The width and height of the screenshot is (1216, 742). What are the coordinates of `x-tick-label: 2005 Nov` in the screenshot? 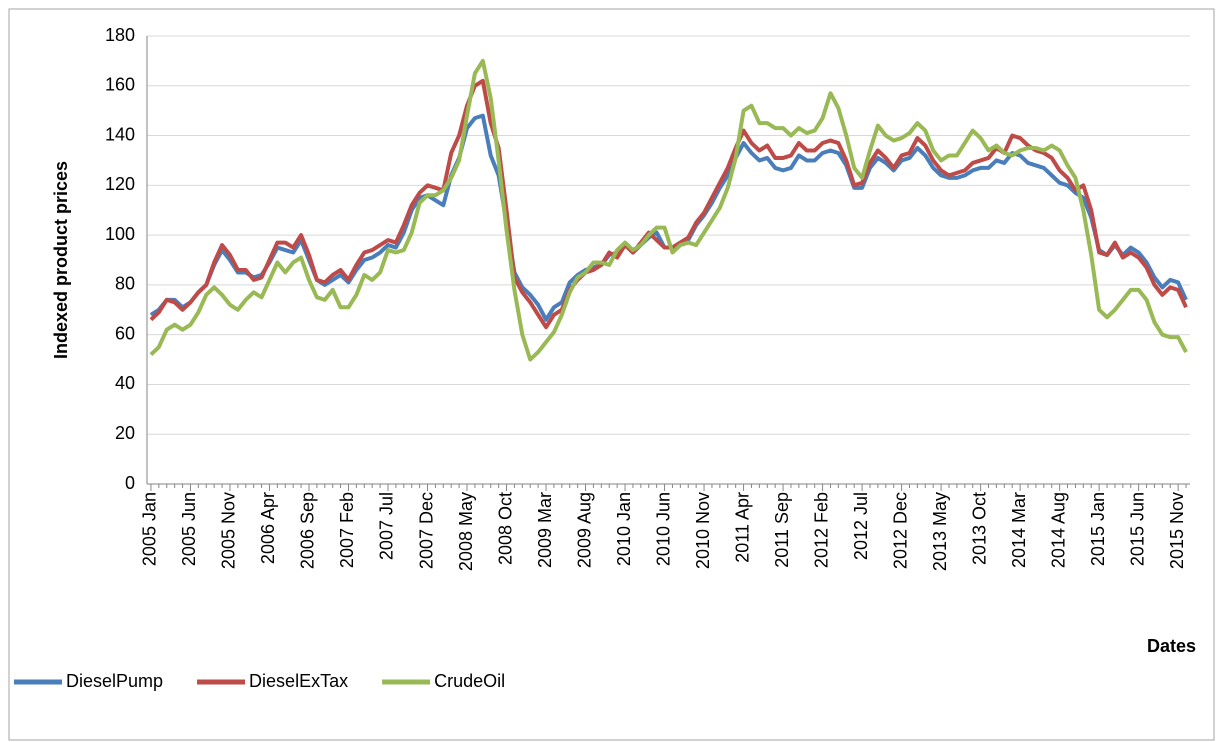 It's located at (229, 530).